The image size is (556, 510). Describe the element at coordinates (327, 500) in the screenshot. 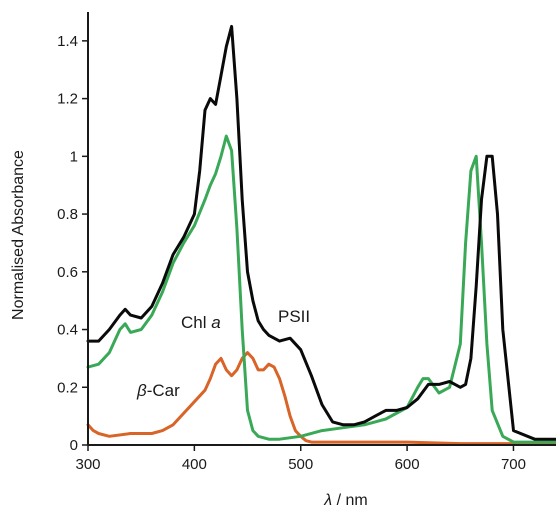

I see `x-axis-symbol: λ` at that location.